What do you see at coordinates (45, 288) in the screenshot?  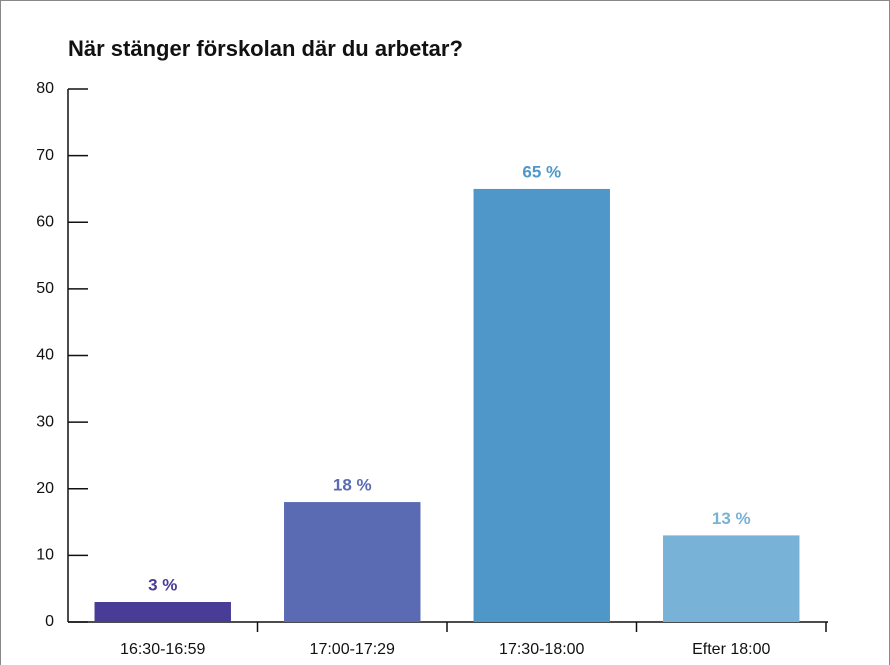 I see `y-tick-label: 50` at bounding box center [45, 288].